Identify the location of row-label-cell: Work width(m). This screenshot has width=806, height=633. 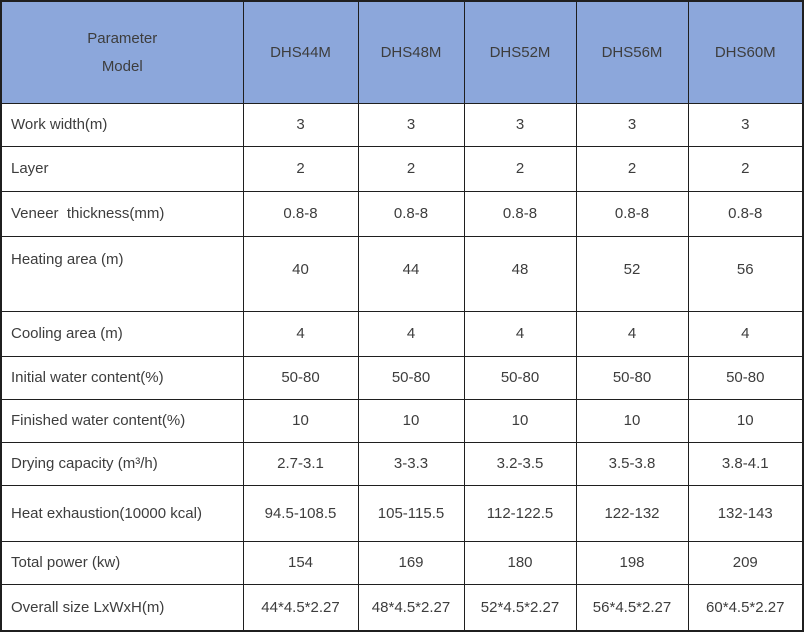
(122, 124).